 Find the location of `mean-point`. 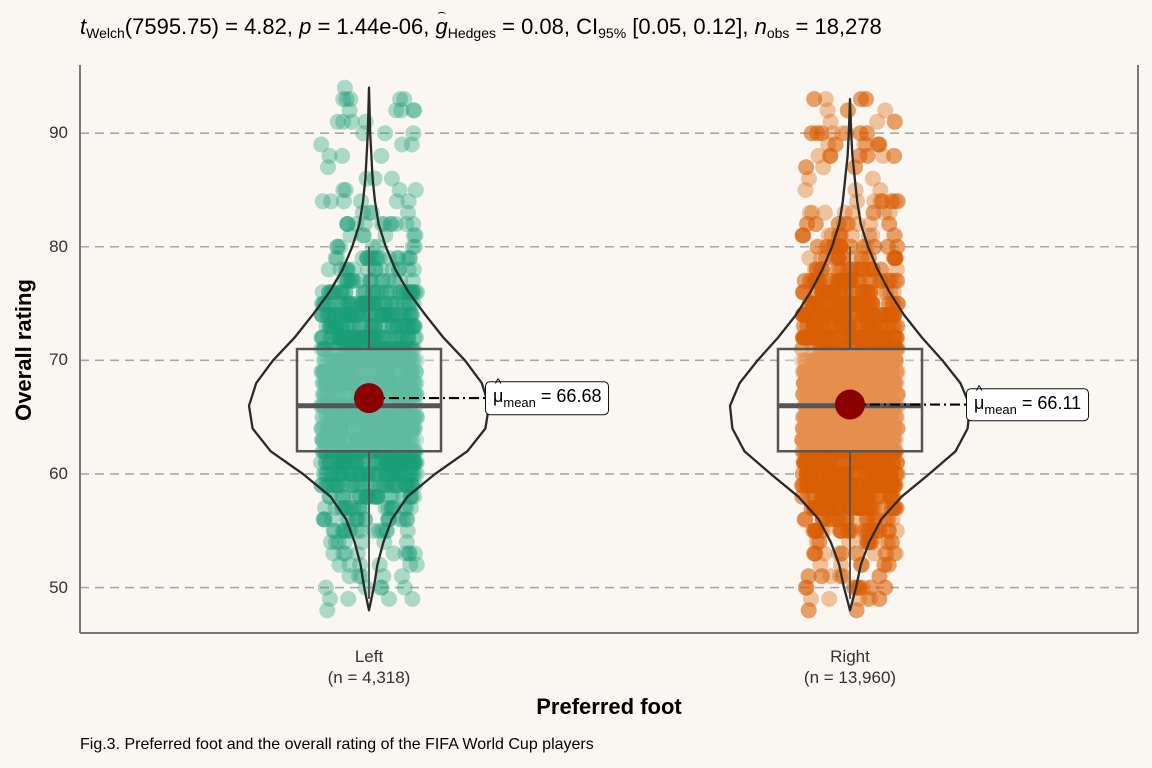

mean-point is located at coordinates (369, 398).